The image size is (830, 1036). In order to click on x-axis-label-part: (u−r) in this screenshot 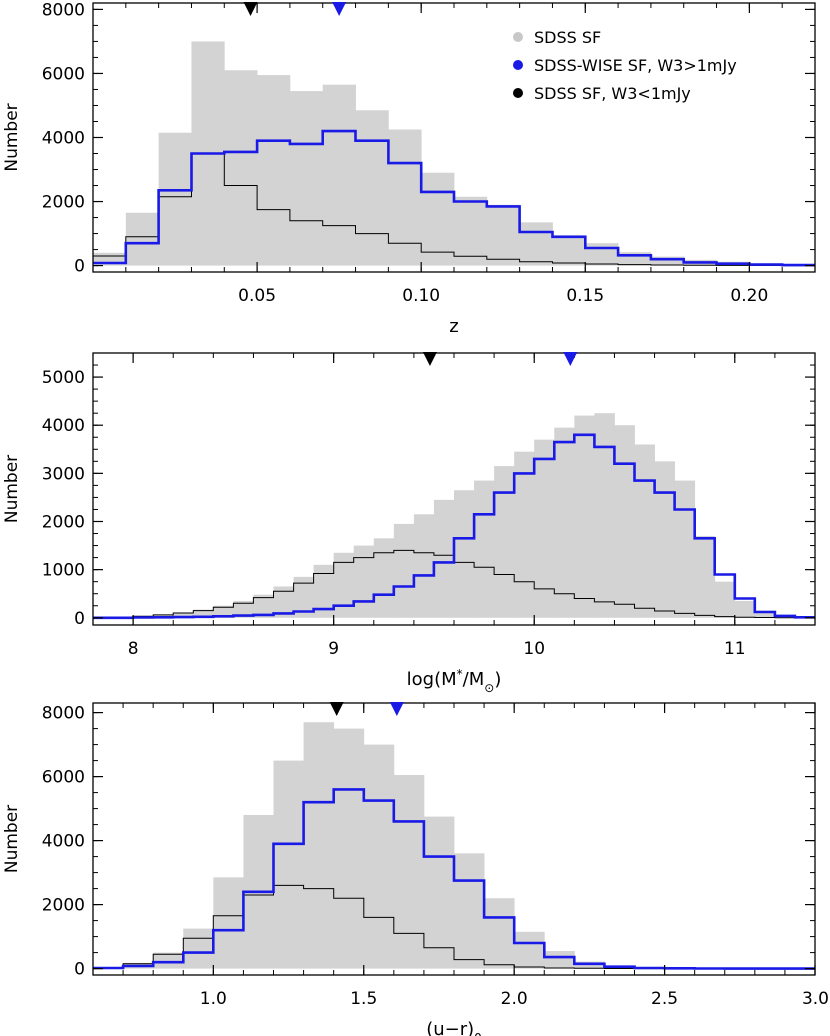, I will do `click(450, 1027)`.